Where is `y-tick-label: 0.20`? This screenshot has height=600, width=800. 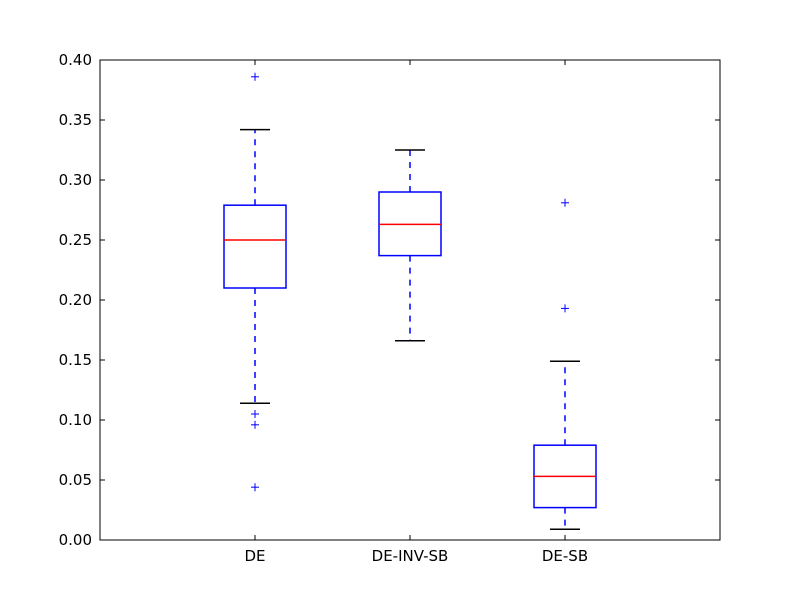 y-tick-label: 0.20 is located at coordinates (75, 300).